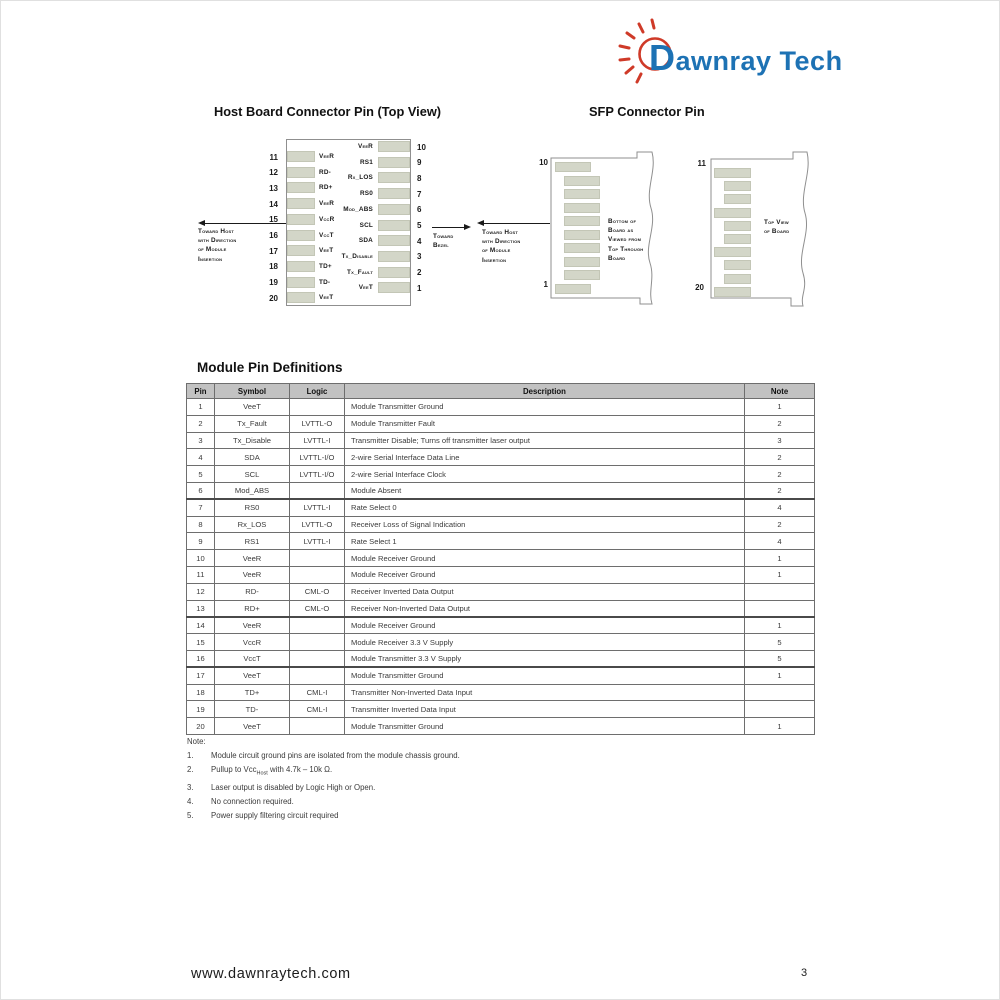  What do you see at coordinates (317, 391) in the screenshot?
I see `column-header: Logic` at bounding box center [317, 391].